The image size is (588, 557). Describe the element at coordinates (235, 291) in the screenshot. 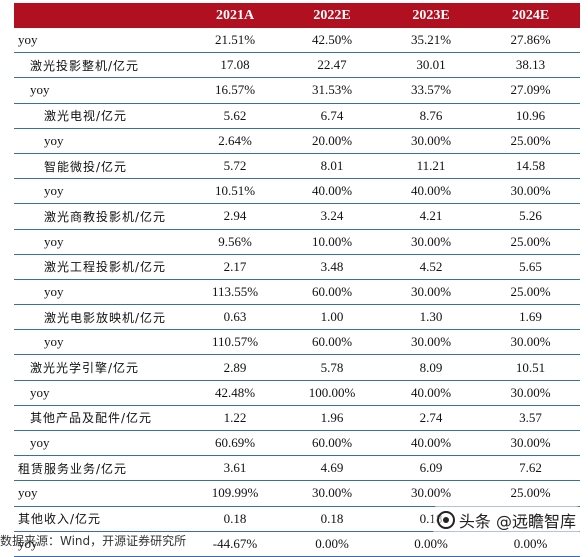

I see `value-cell: 113.55%` at that location.